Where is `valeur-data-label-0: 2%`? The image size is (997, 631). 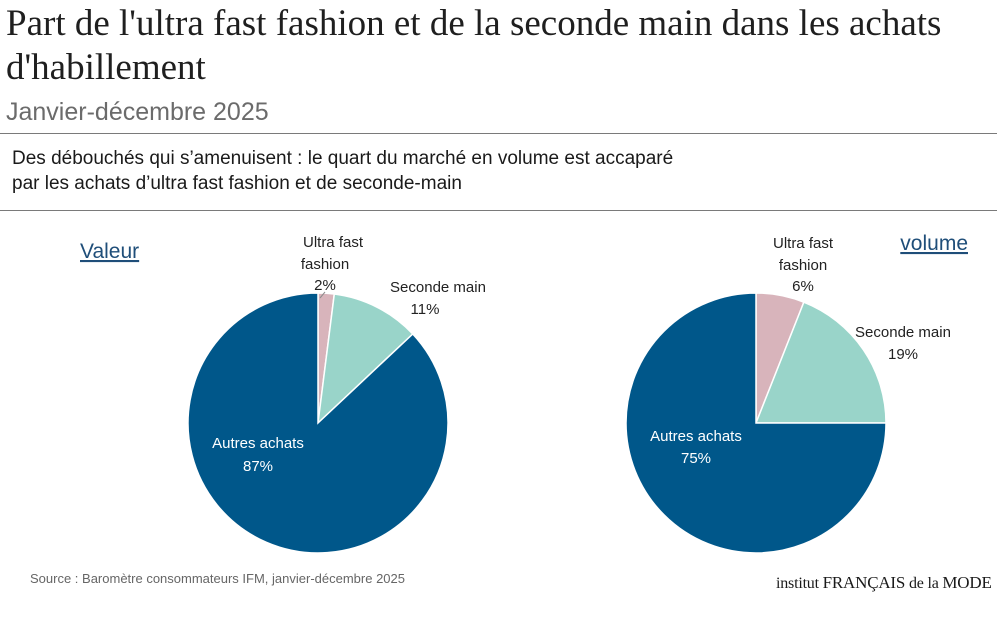
valeur-data-label-0: 2% is located at coordinates (325, 285).